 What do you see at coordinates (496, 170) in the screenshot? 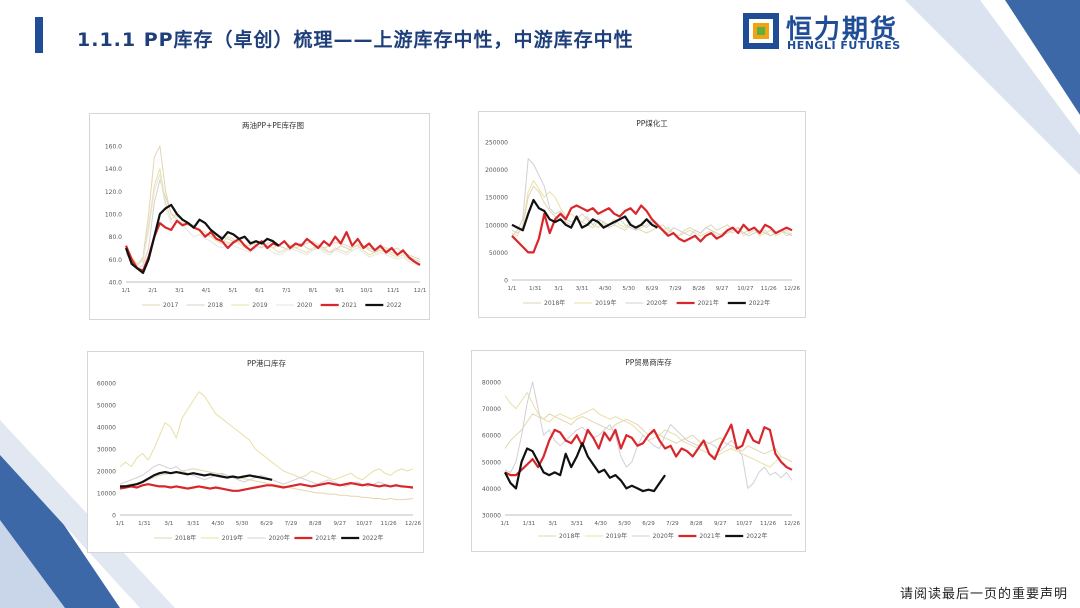
I see `y-tick-label: 200000` at bounding box center [496, 170].